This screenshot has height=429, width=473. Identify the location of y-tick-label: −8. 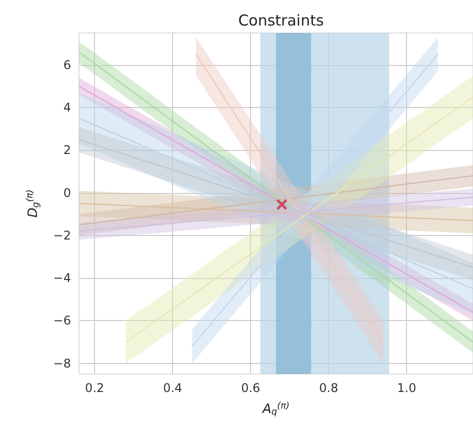
(62, 363).